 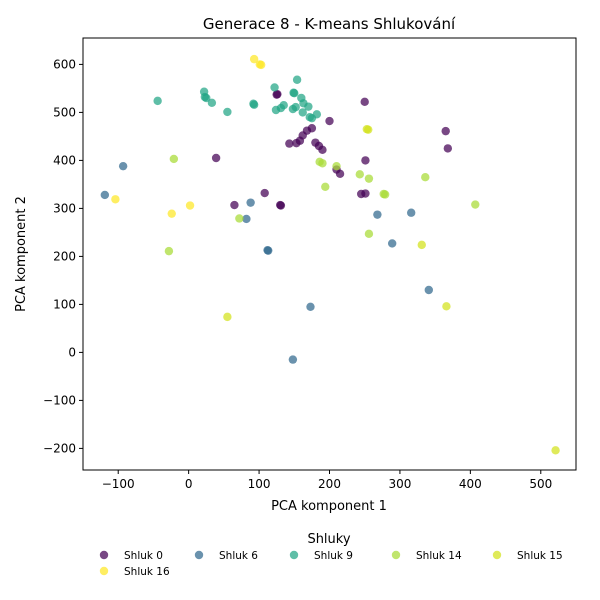 What do you see at coordinates (470, 484) in the screenshot?
I see `x-tick-label: 400` at bounding box center [470, 484].